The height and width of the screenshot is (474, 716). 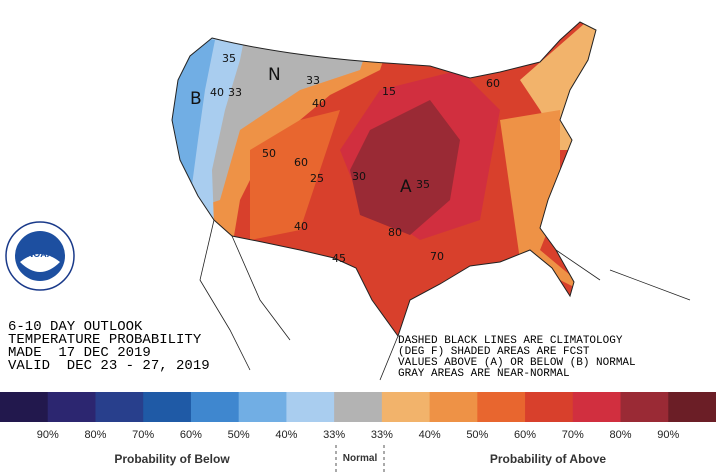 I want to click on title-line: MADE 17 DEC 2019, so click(x=79, y=353).